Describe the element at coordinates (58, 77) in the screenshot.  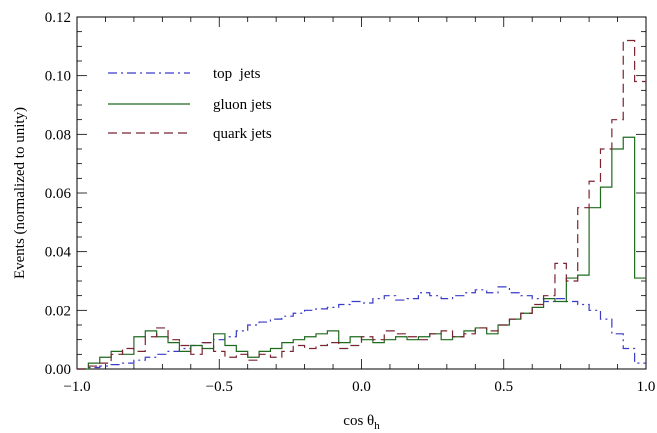
I see `y-tick-label: 0.10` at that location.